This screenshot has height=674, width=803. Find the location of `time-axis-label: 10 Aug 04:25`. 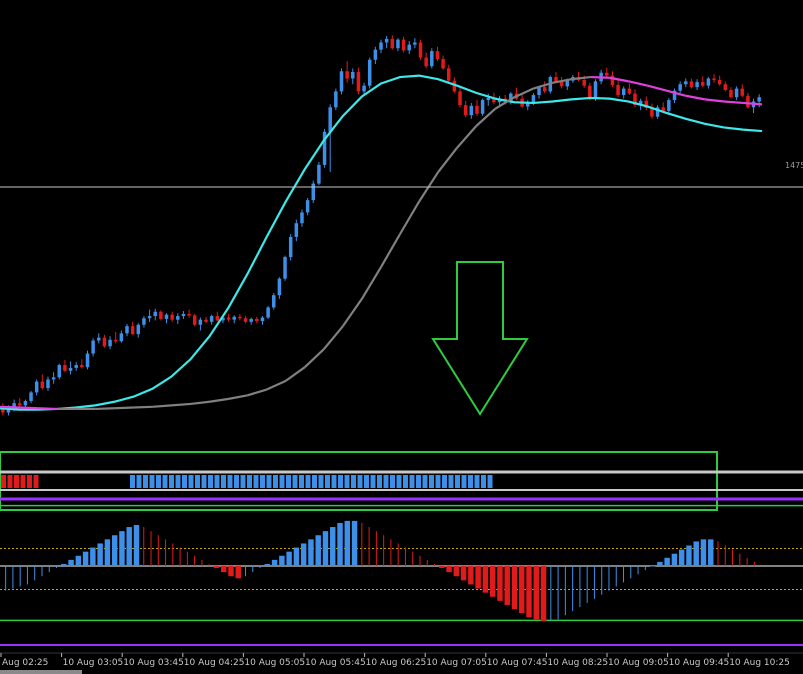

time-axis-label: 10 Aug 04:25 is located at coordinates (214, 663).